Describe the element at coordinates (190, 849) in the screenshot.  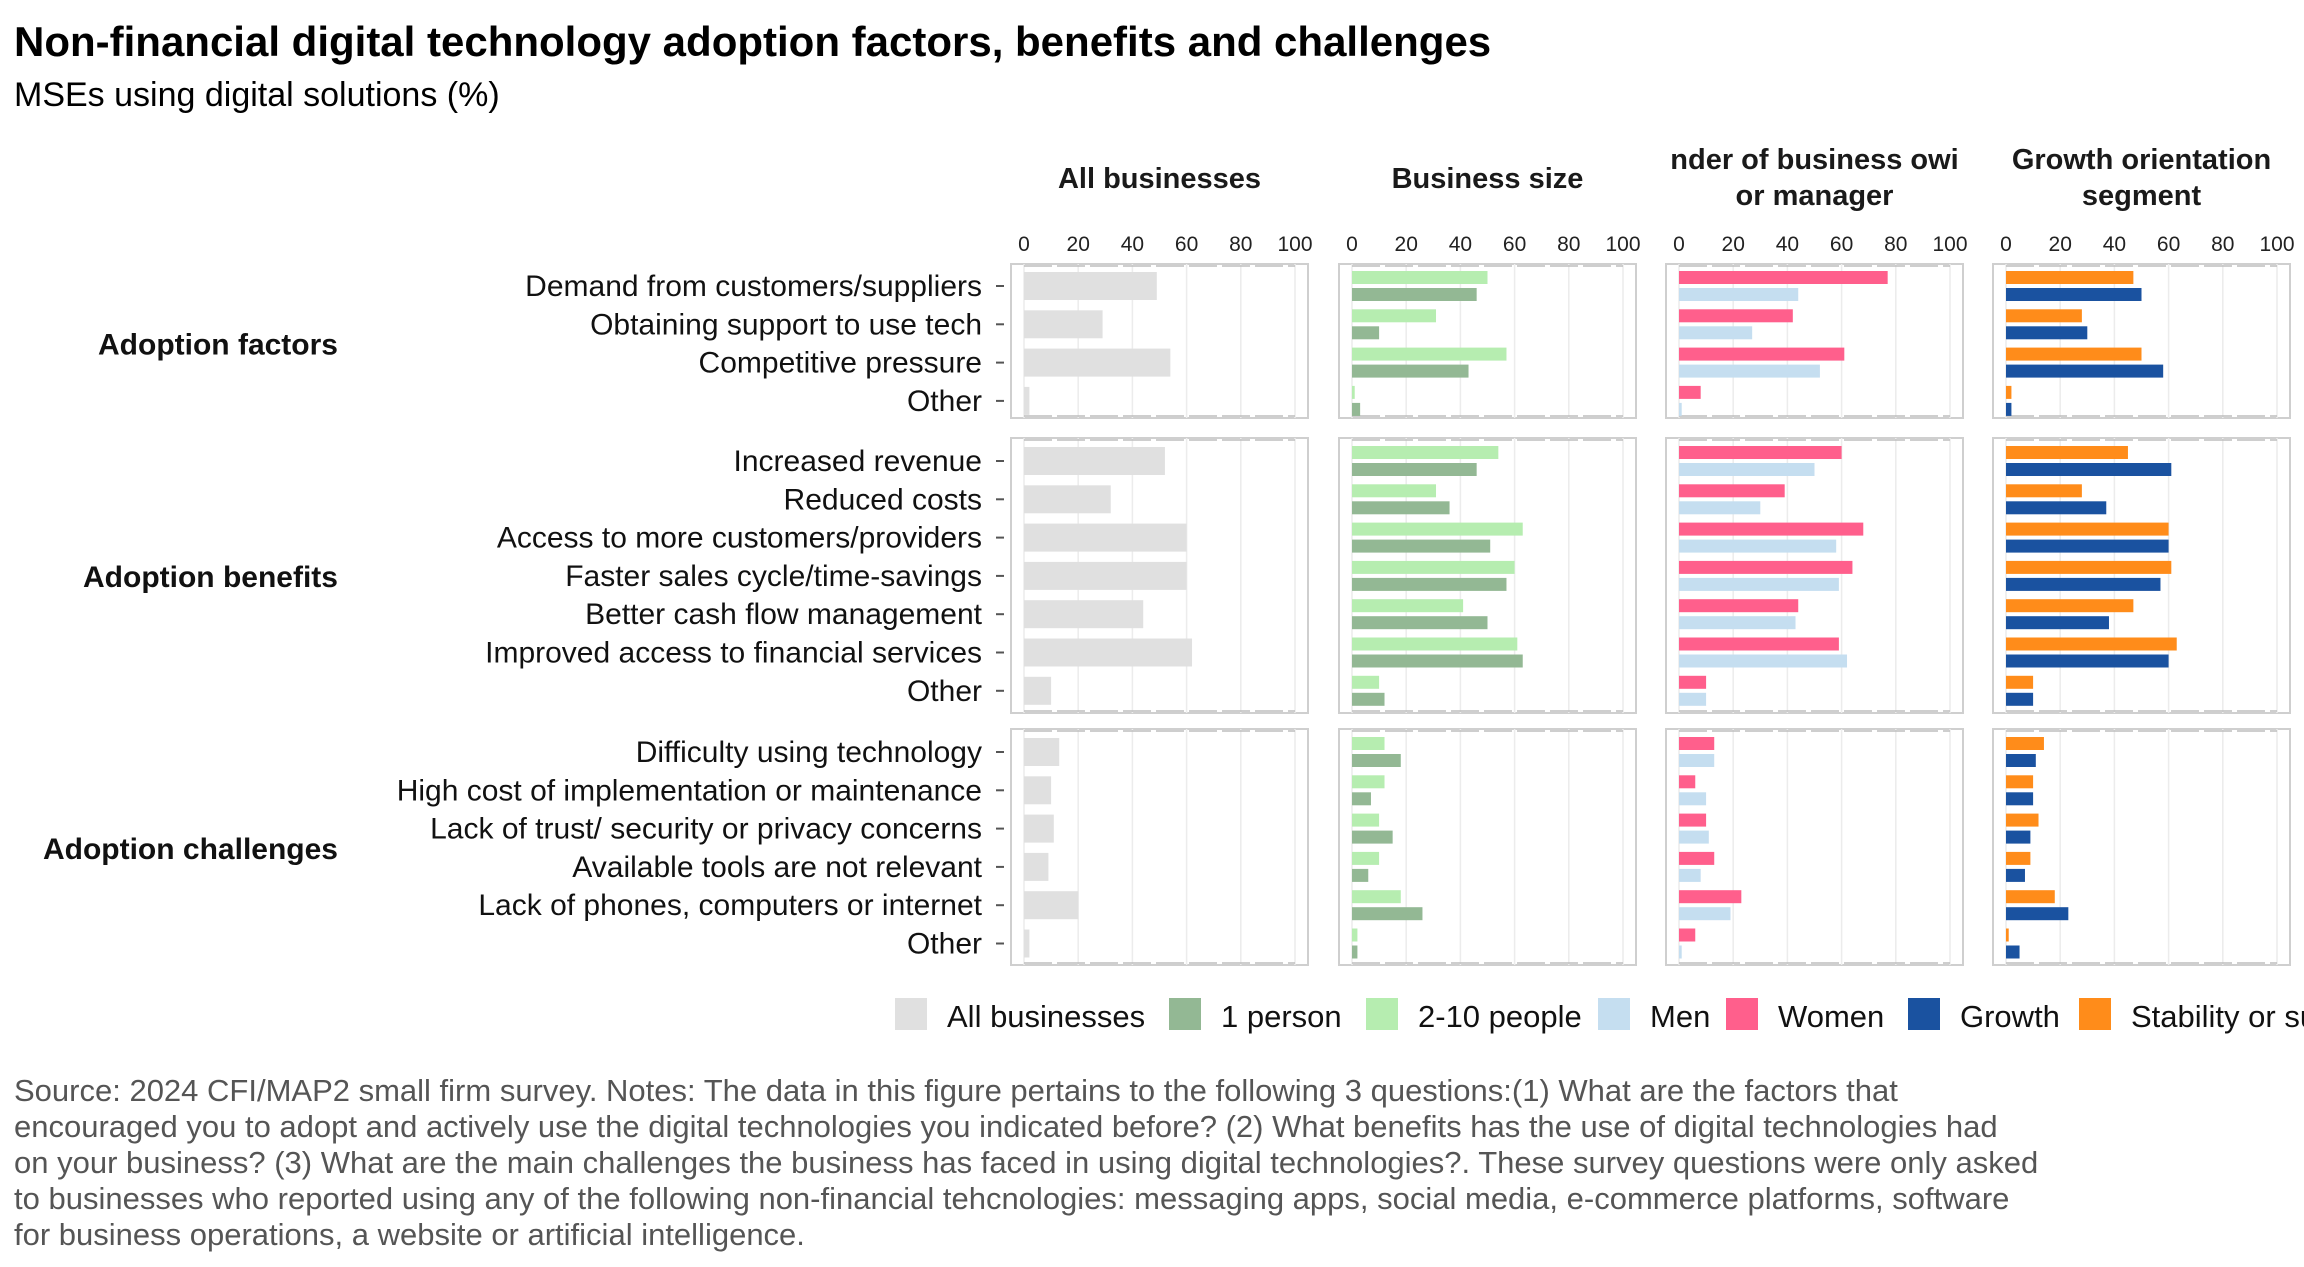
I see `group-label: Adoption challenges` at that location.